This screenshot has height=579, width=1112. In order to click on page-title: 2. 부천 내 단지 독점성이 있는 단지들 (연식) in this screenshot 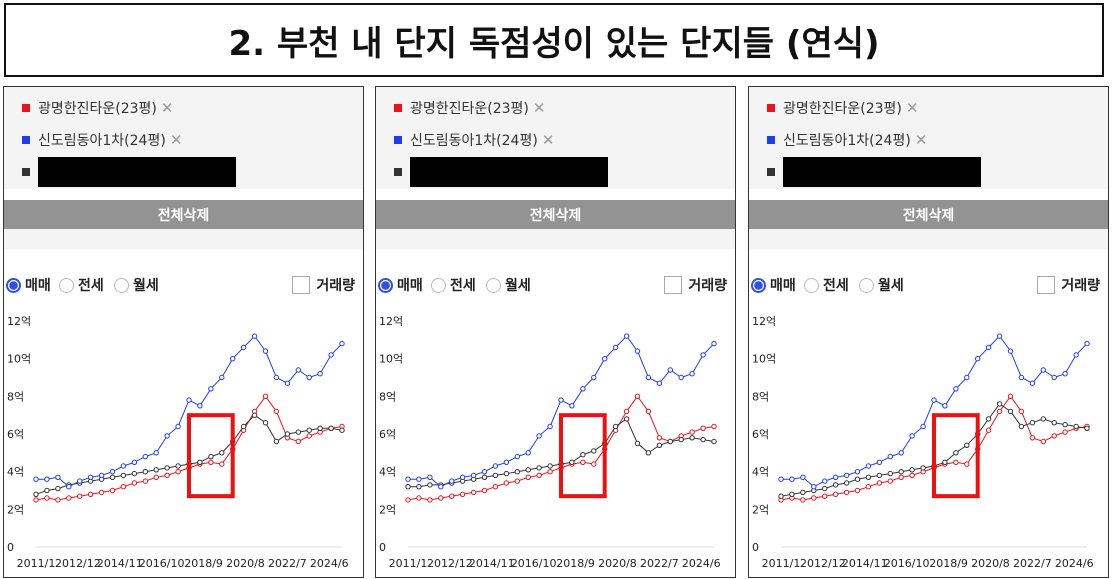, I will do `click(554, 43)`.